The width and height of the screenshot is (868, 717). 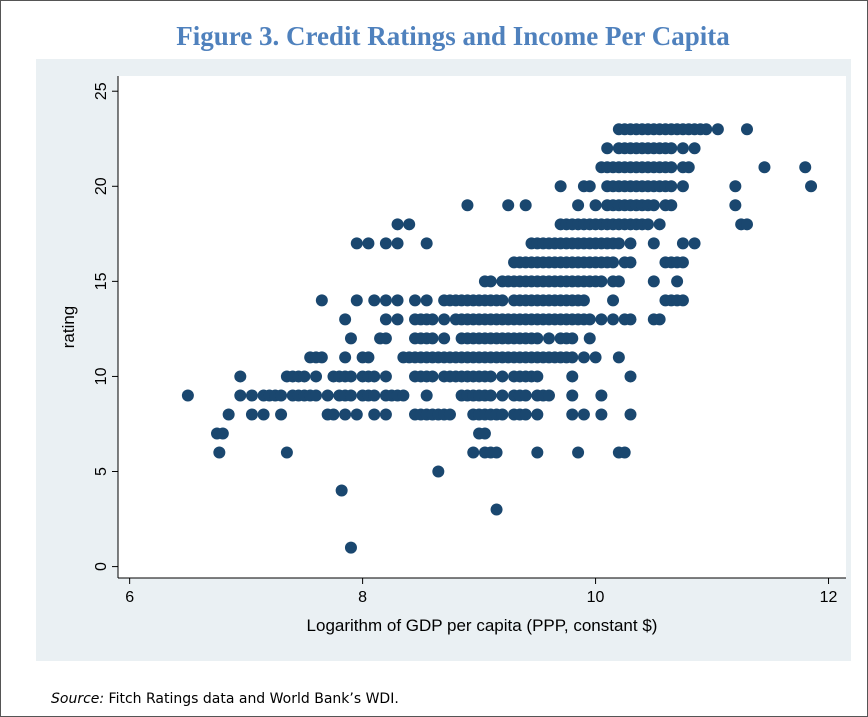 What do you see at coordinates (101, 471) in the screenshot?
I see `y-tick-label: 5` at bounding box center [101, 471].